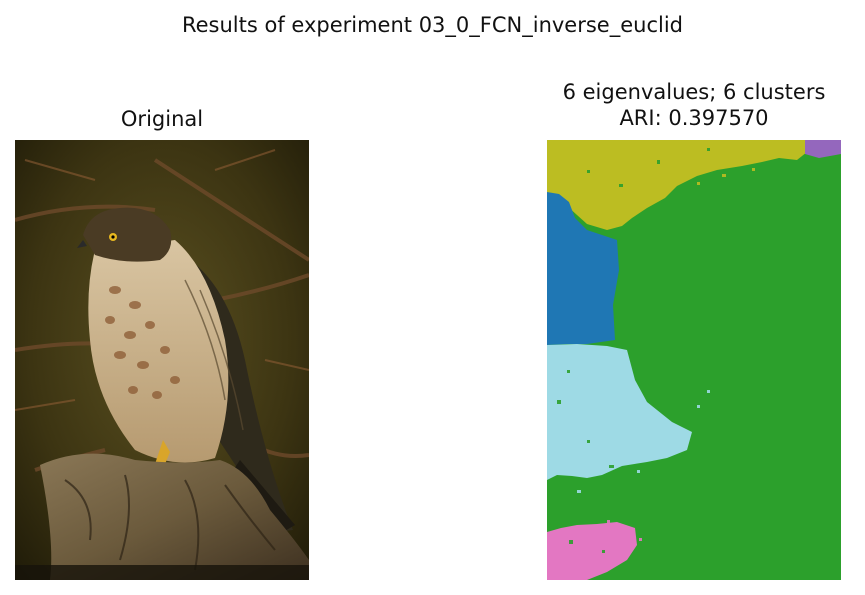 This screenshot has height=595, width=865. What do you see at coordinates (592, 551) in the screenshot?
I see `cluster-pink-region` at bounding box center [592, 551].